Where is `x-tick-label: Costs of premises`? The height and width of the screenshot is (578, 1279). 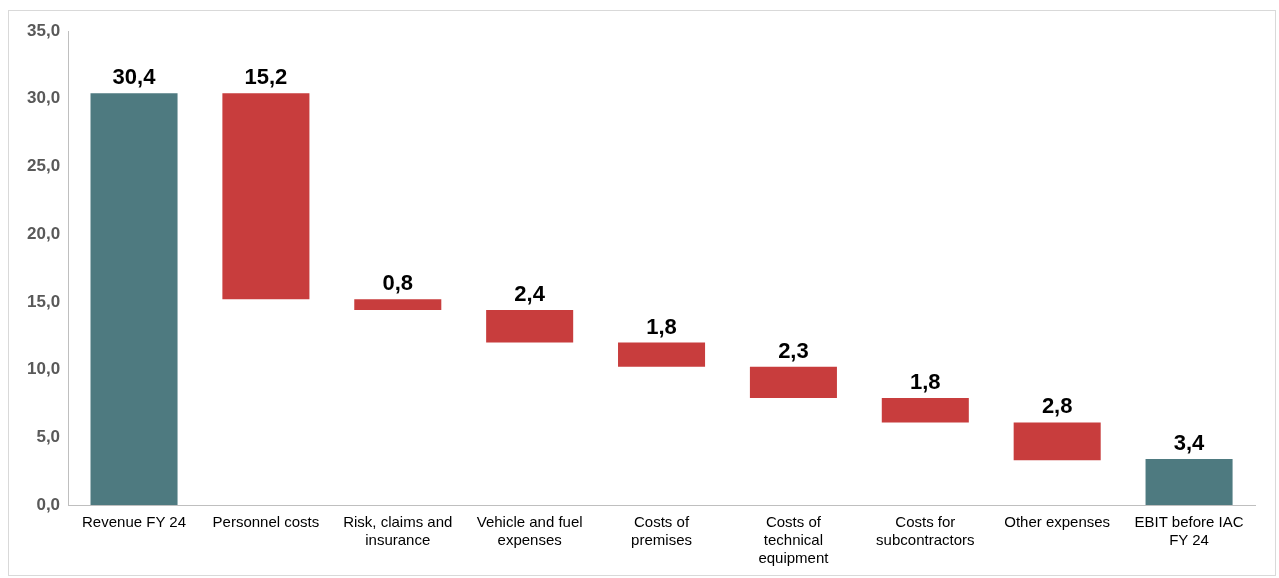
x-tick-label: Costs of premises is located at coordinates (661, 531).